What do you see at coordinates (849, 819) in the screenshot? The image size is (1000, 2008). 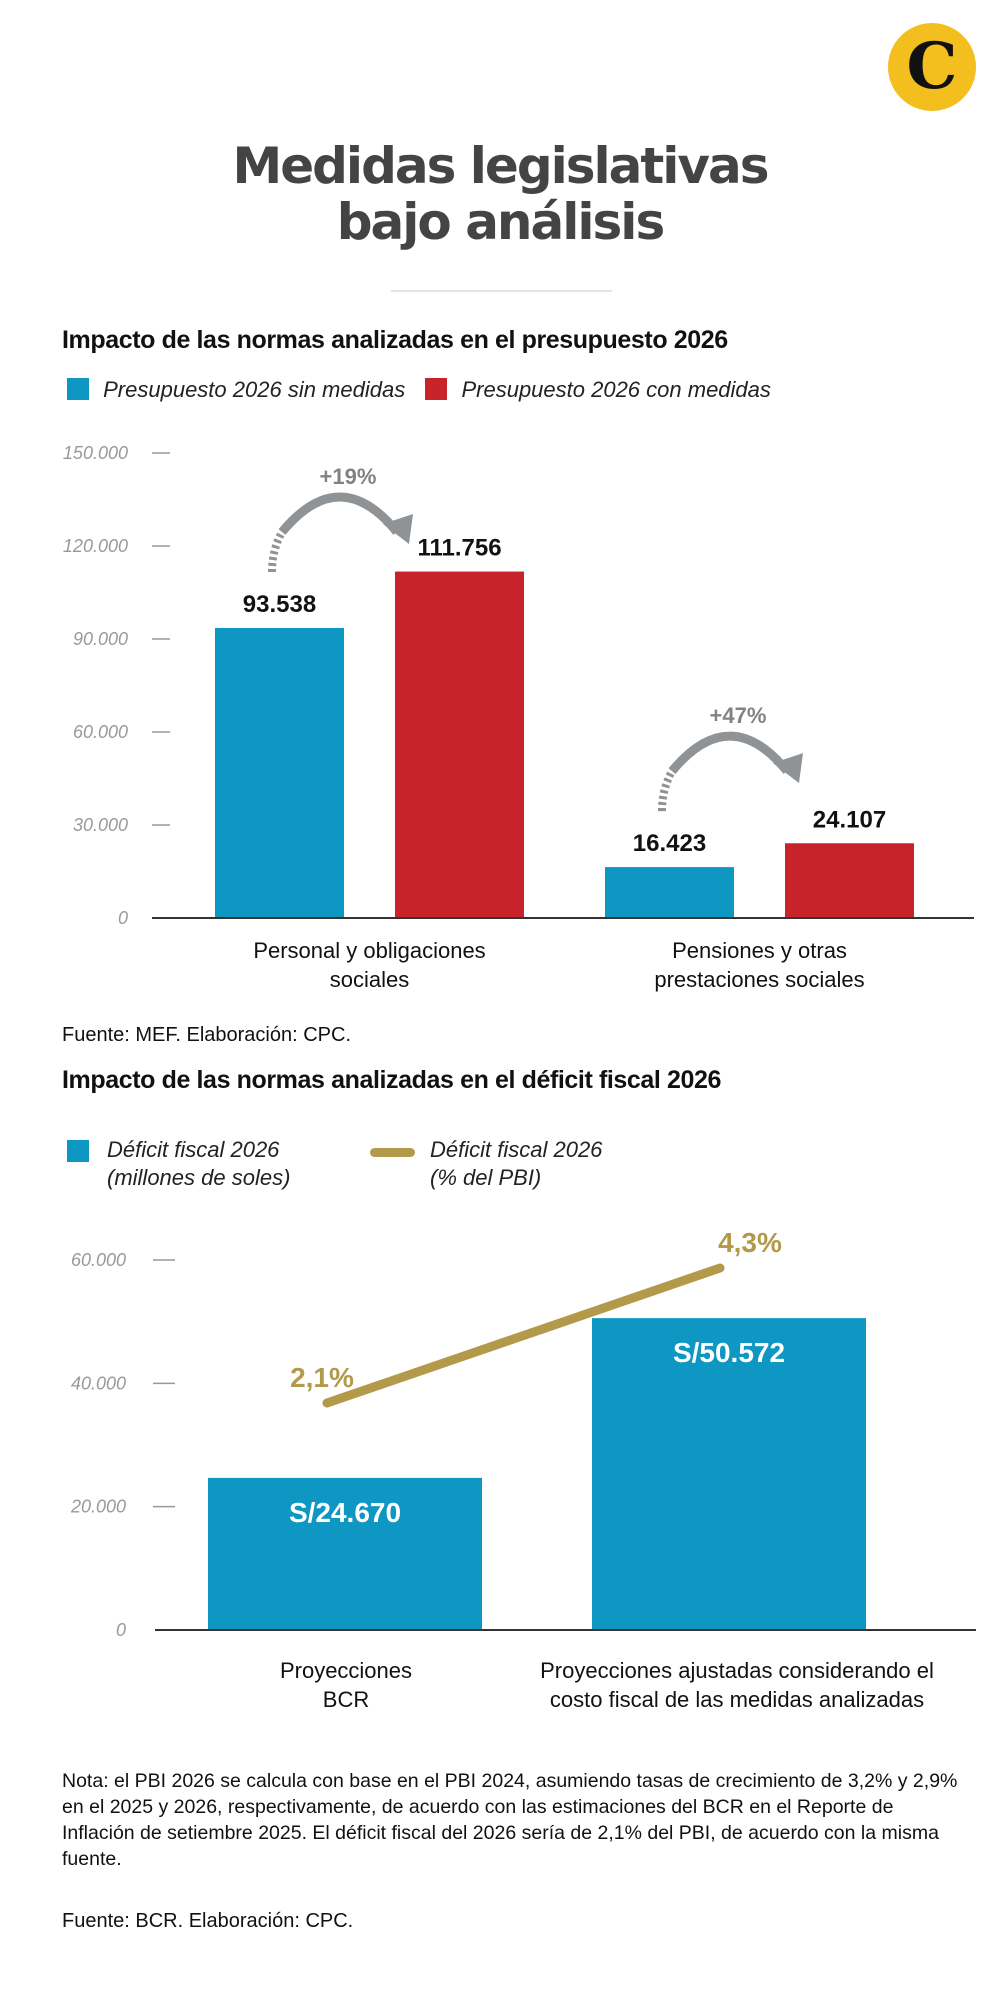 I see `bar-value-label: 24.107` at bounding box center [849, 819].